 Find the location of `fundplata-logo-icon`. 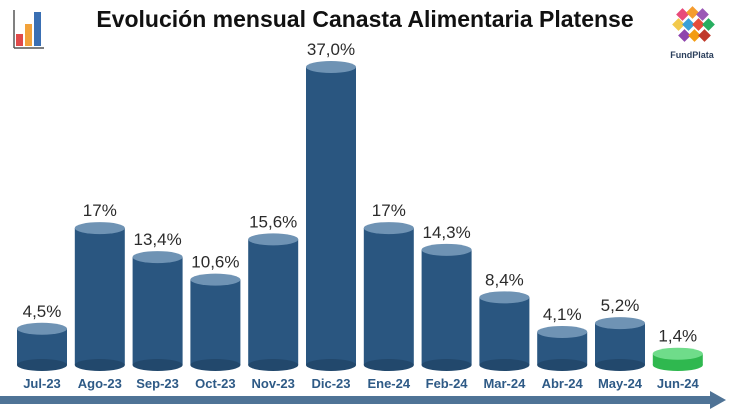

fundplata-logo-icon is located at coordinates (693, 24).